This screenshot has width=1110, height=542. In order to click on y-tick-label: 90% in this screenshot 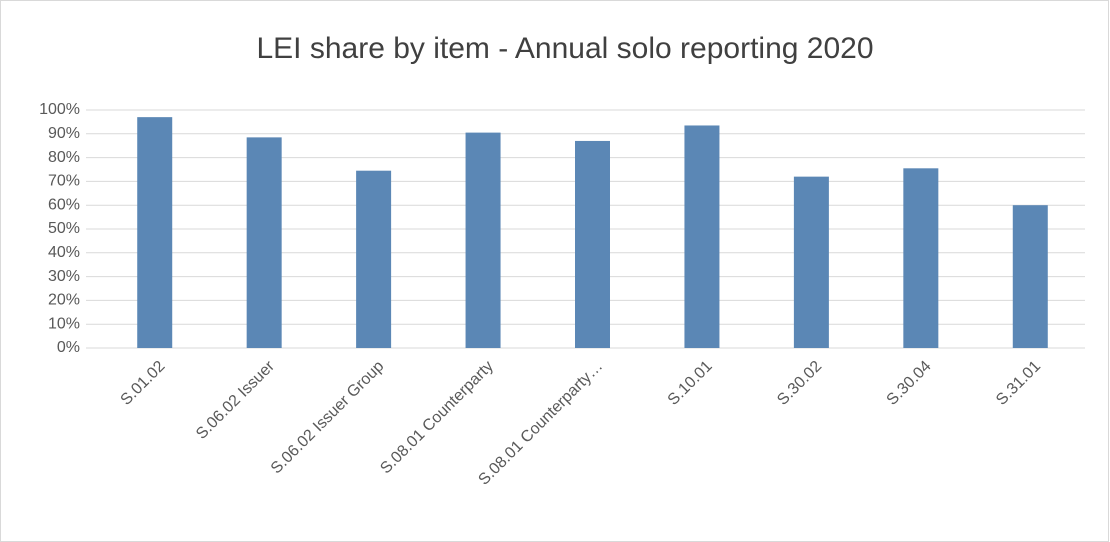, I will do `click(64, 133)`.